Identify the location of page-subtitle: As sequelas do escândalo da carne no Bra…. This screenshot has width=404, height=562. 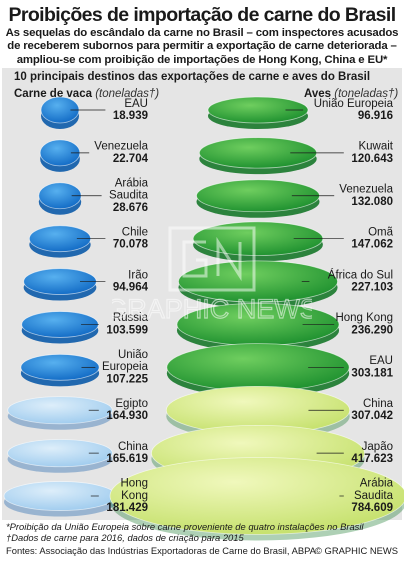
(202, 46).